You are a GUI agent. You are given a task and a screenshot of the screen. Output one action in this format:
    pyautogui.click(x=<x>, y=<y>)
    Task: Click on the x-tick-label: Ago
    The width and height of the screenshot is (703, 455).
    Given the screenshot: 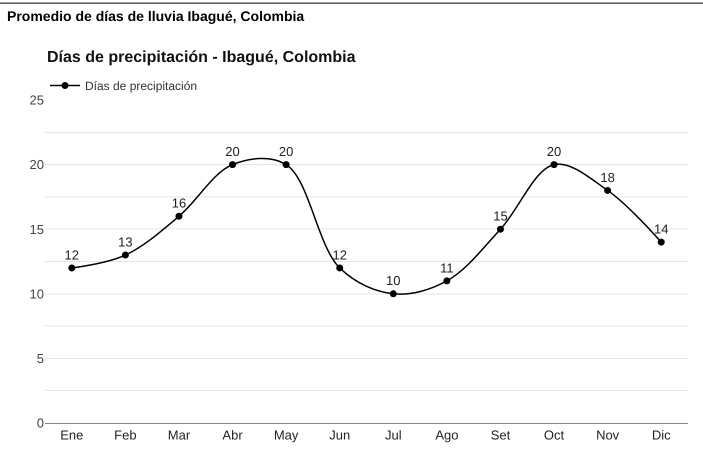 What is the action you would take?
    pyautogui.click(x=446, y=435)
    